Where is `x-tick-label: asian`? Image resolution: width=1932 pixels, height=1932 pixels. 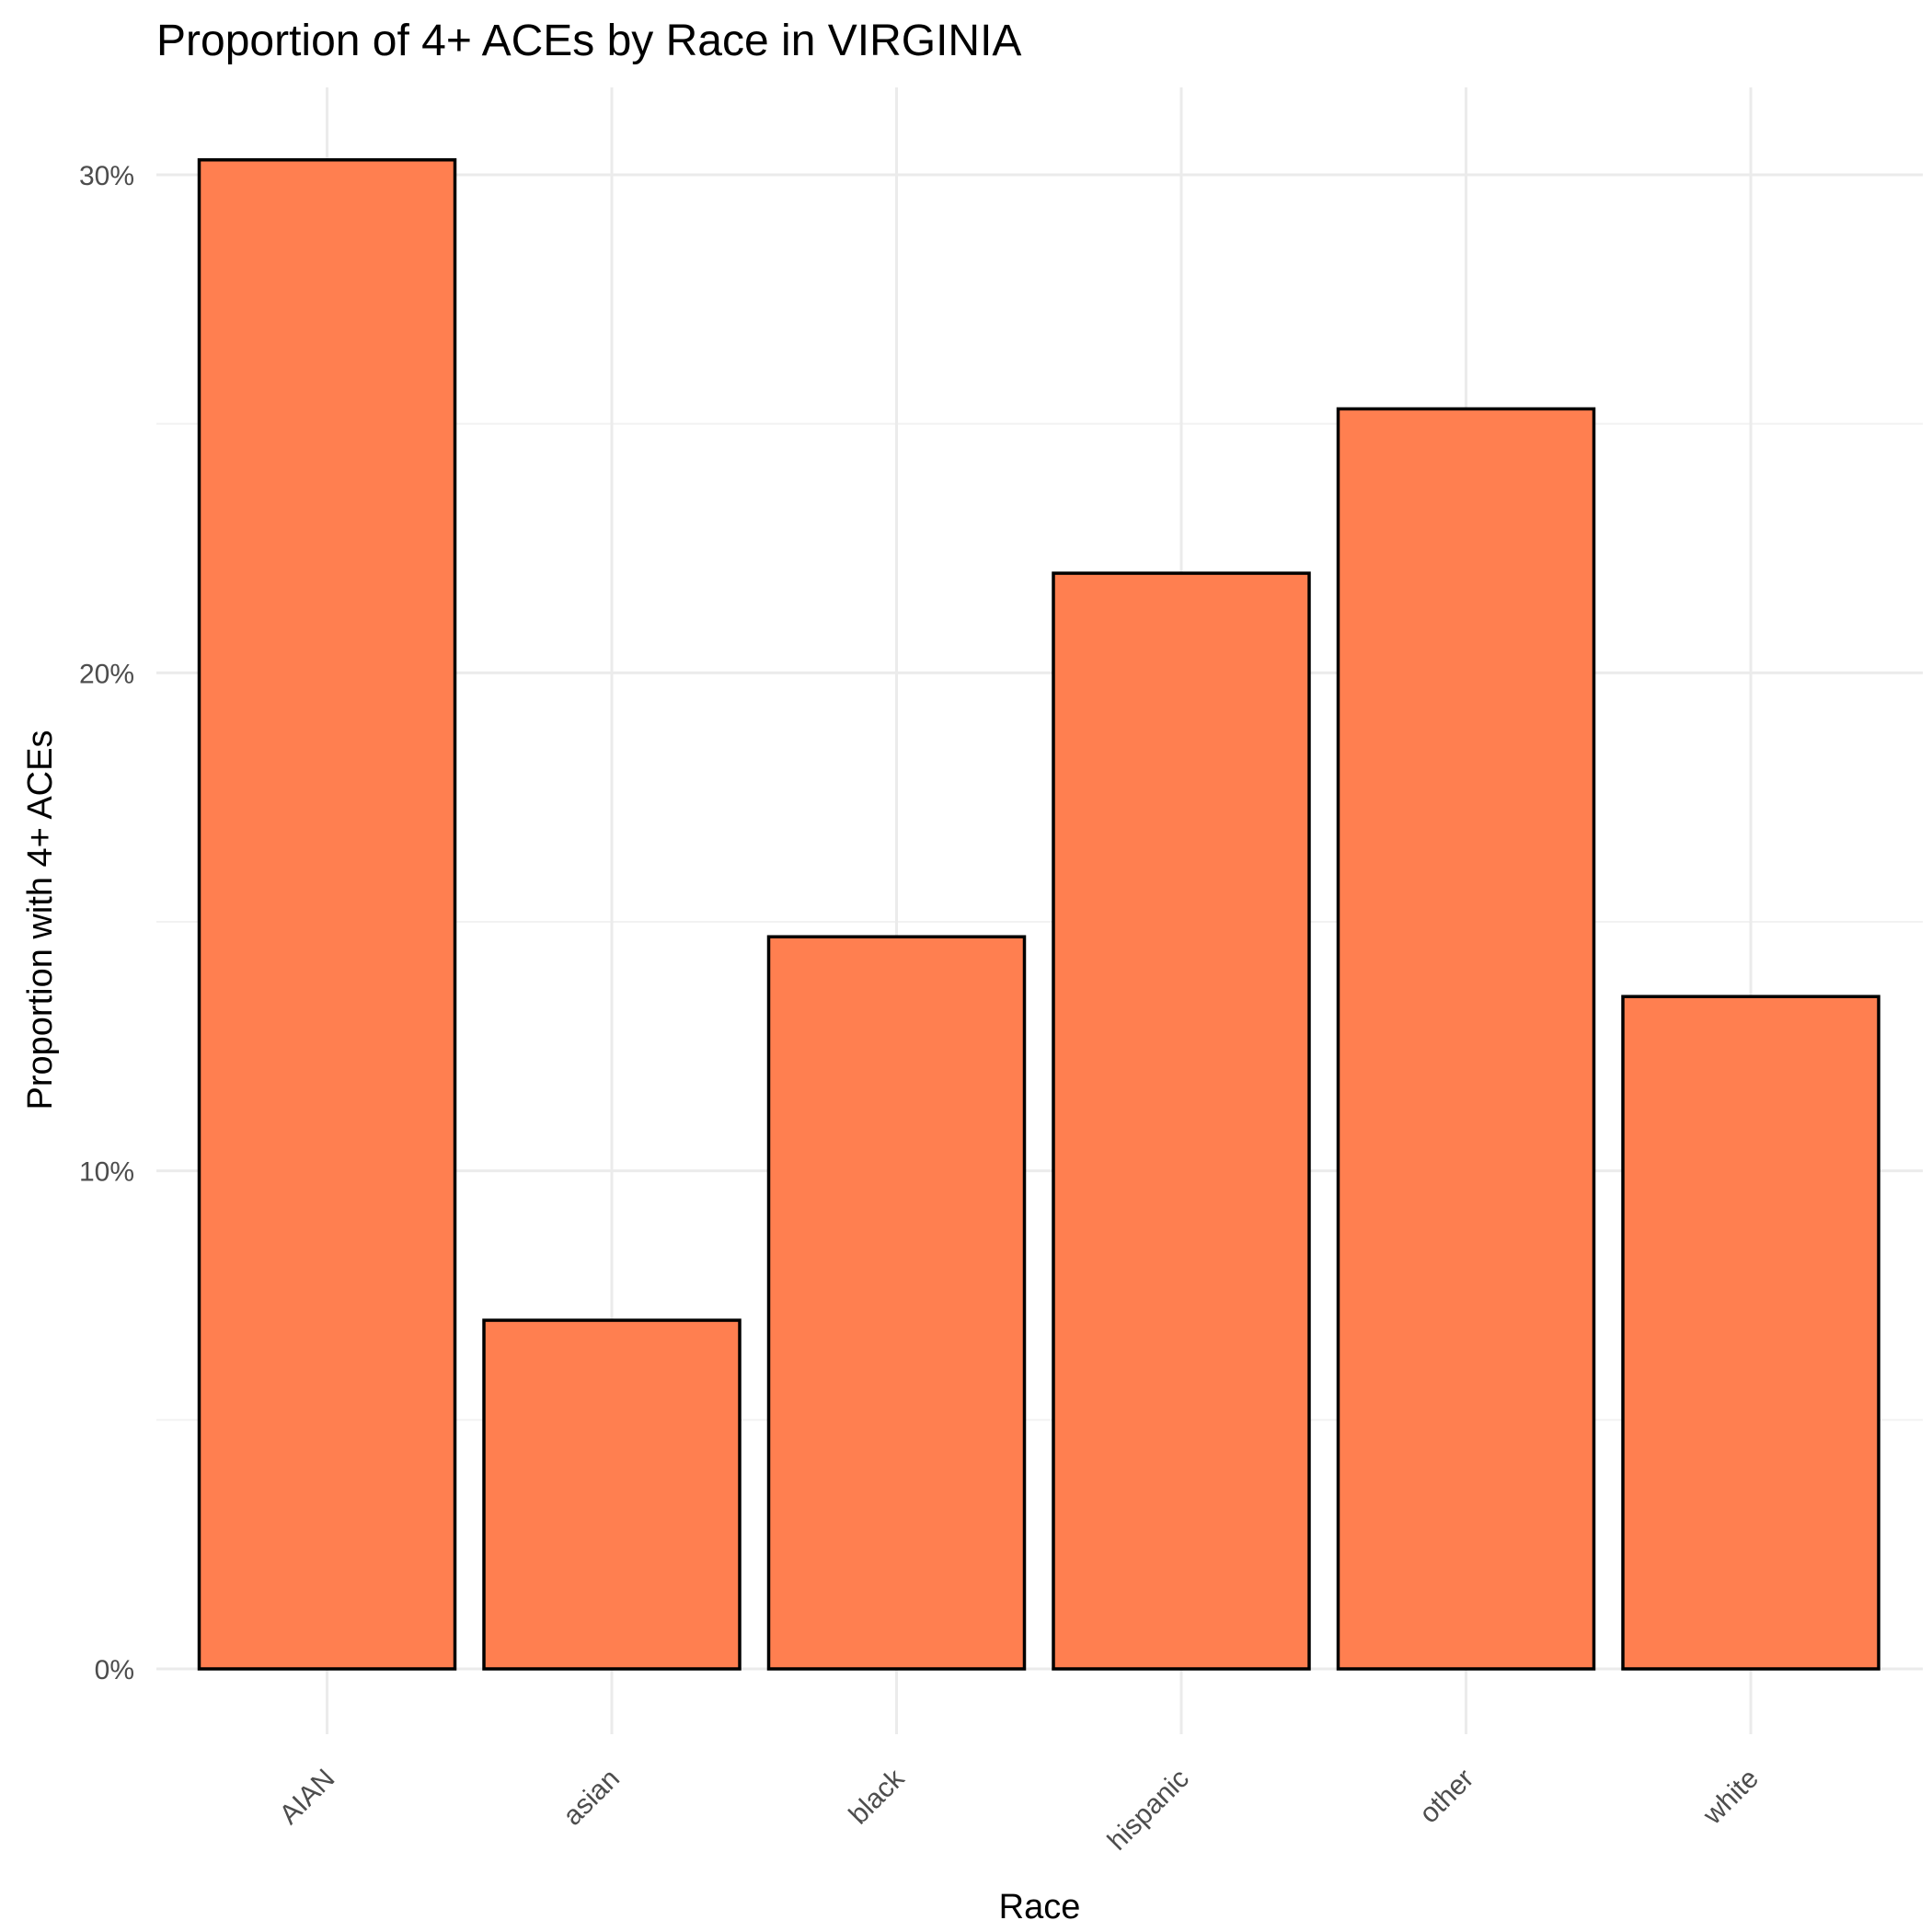
x-tick-label: asian is located at coordinates (592, 1798).